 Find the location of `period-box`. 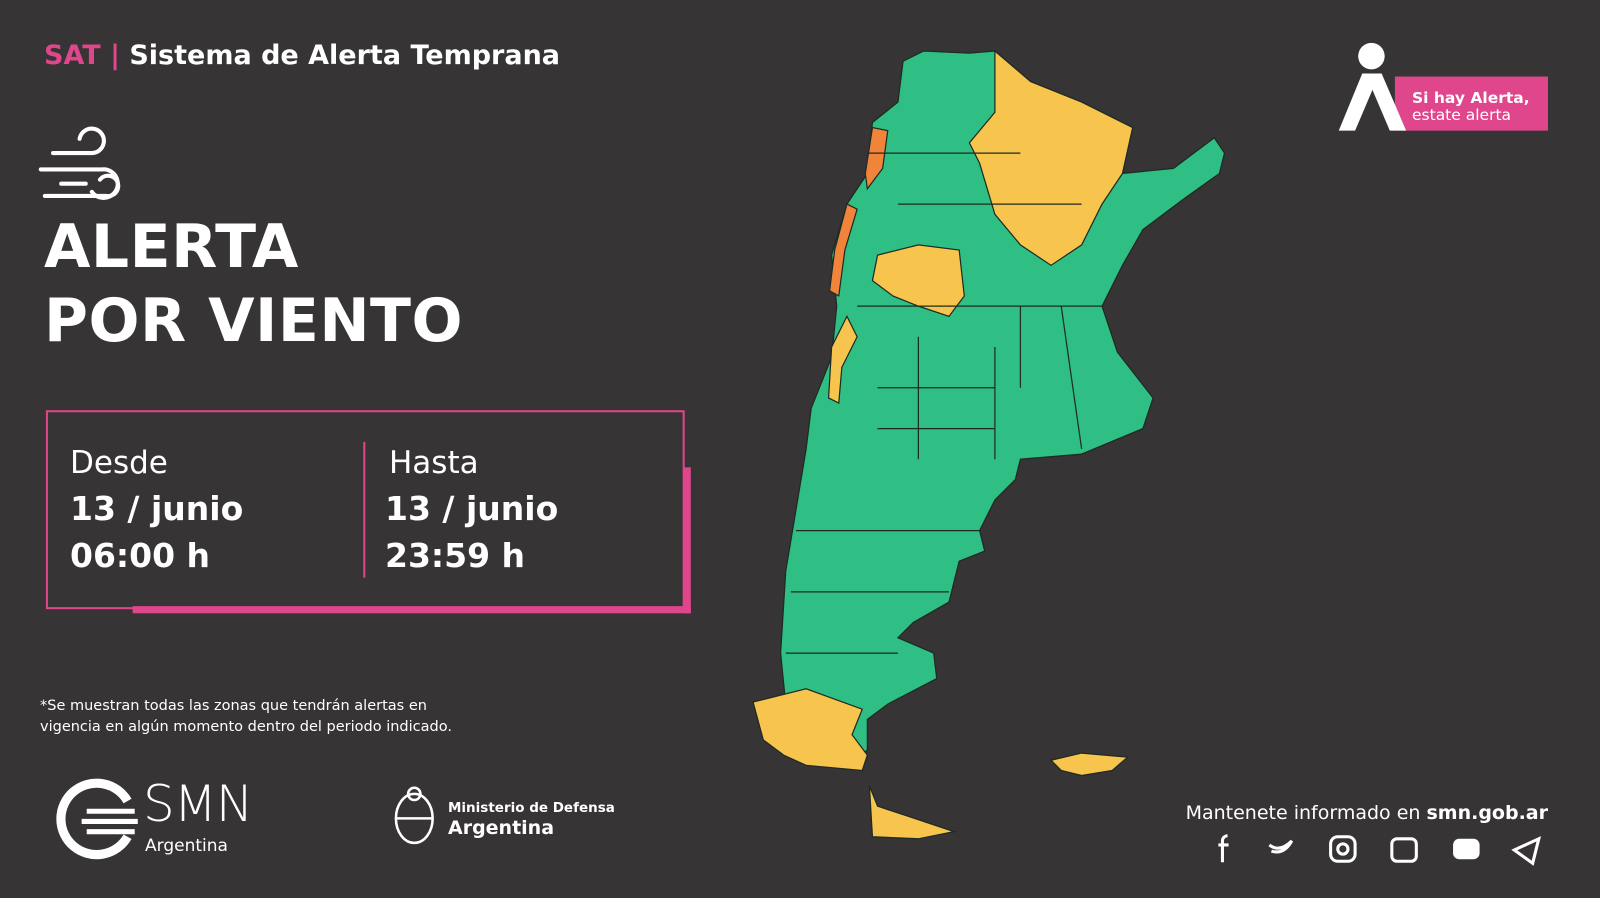

period-box is located at coordinates (368, 512).